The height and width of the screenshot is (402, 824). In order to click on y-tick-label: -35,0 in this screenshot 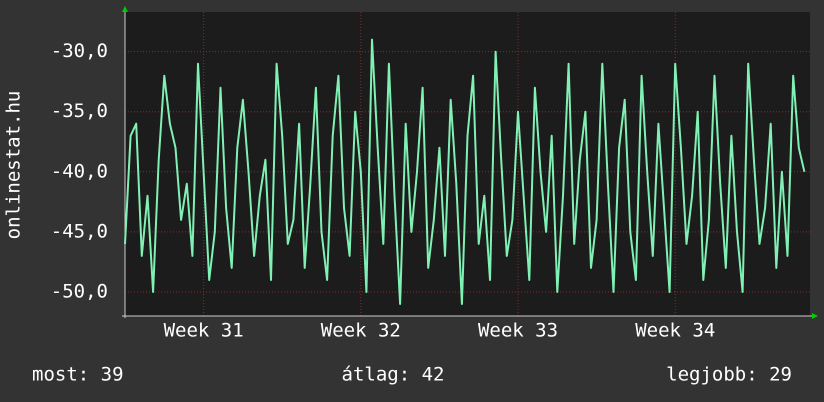, I will do `click(79, 111)`.